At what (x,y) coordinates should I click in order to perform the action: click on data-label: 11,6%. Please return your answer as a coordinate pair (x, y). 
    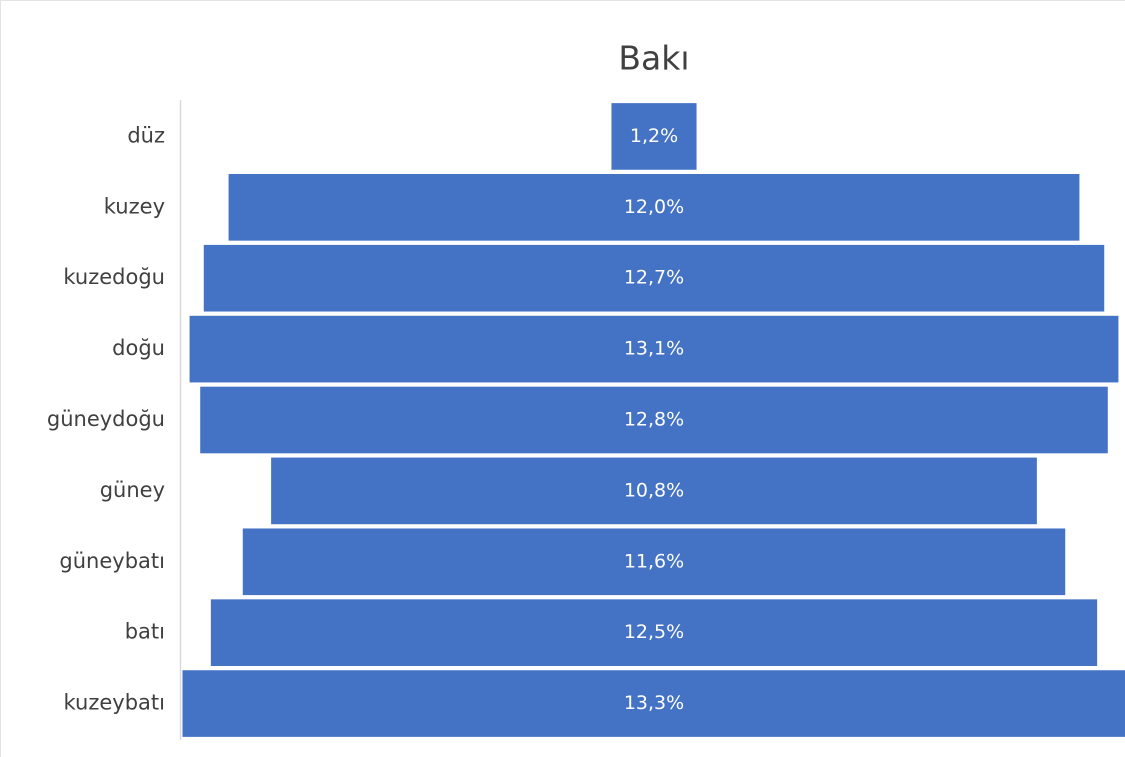
    Looking at the image, I should click on (654, 561).